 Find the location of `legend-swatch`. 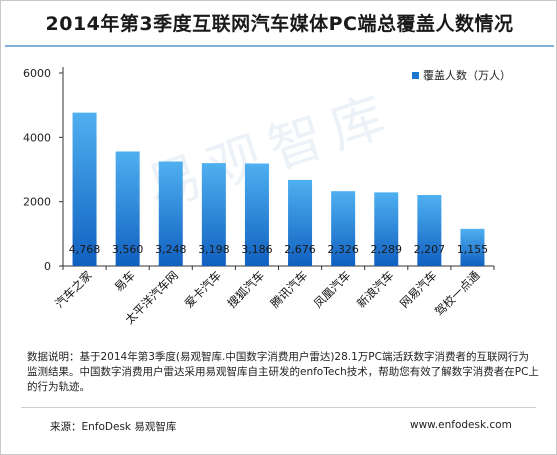

legend-swatch is located at coordinates (415, 75).